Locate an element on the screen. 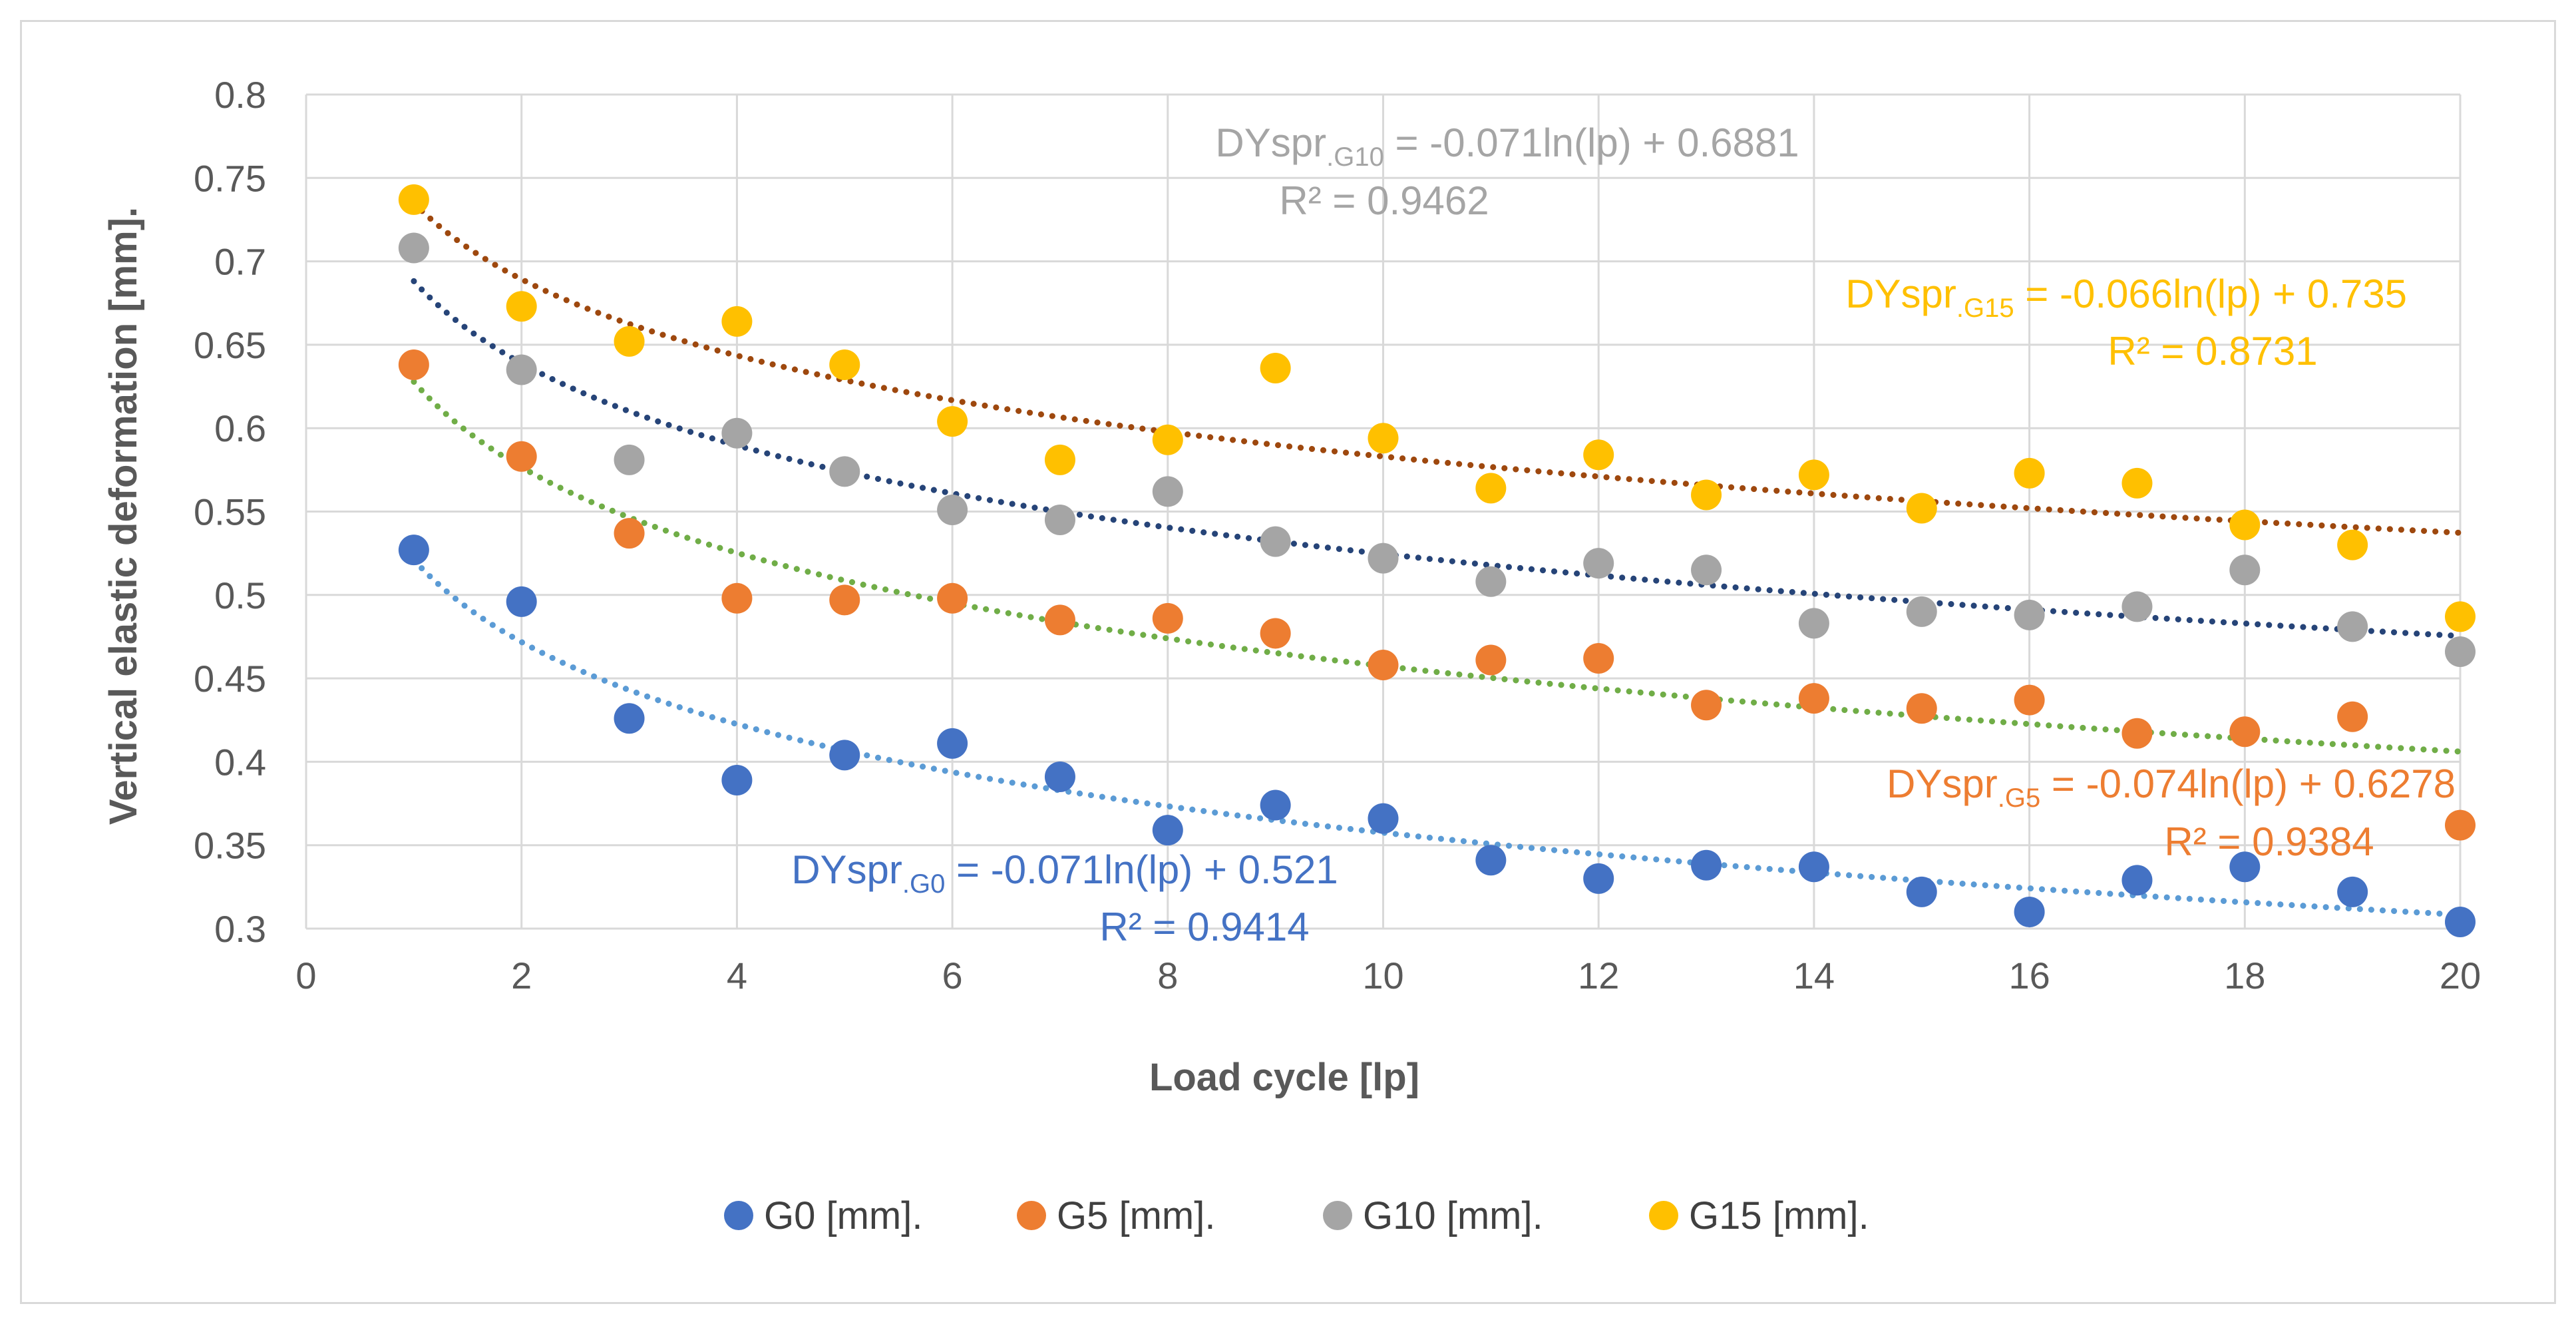  legend-label: G5 [mm]. is located at coordinates (1136, 1215).